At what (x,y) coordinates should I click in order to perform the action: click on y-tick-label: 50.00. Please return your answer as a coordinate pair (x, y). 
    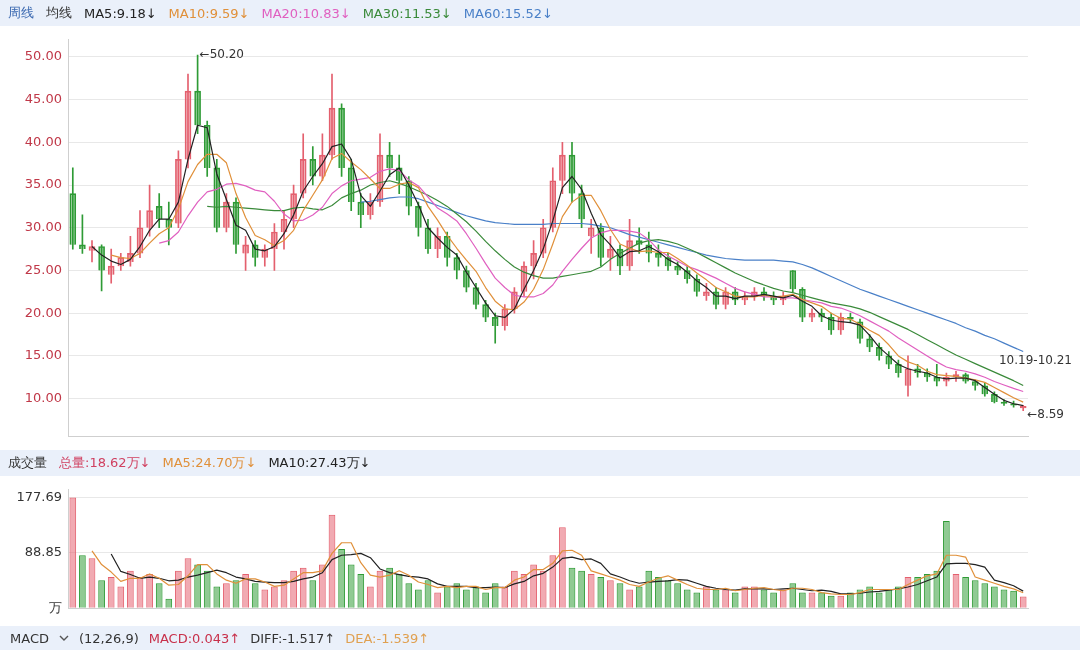
    Looking at the image, I should click on (43, 56).